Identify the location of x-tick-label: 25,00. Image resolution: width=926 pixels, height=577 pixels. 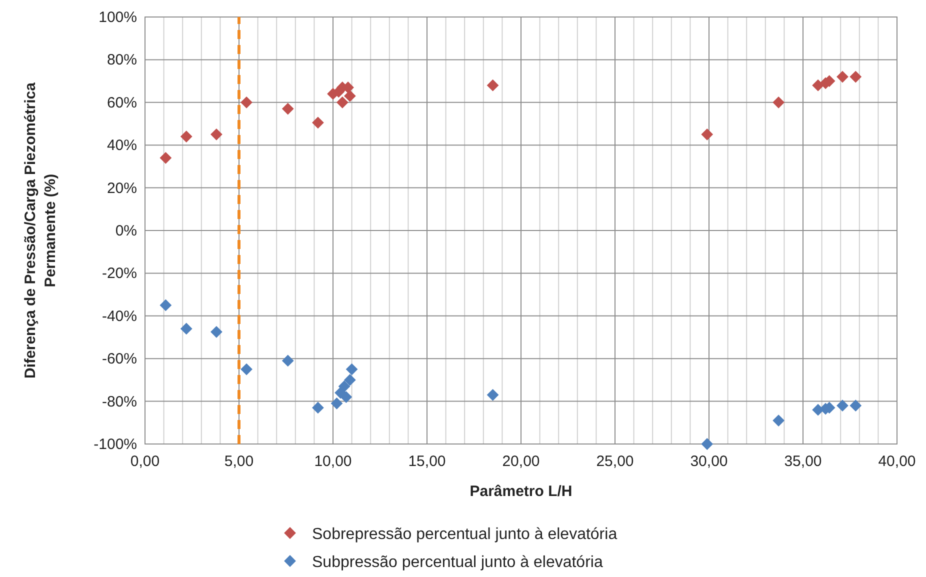
(615, 461).